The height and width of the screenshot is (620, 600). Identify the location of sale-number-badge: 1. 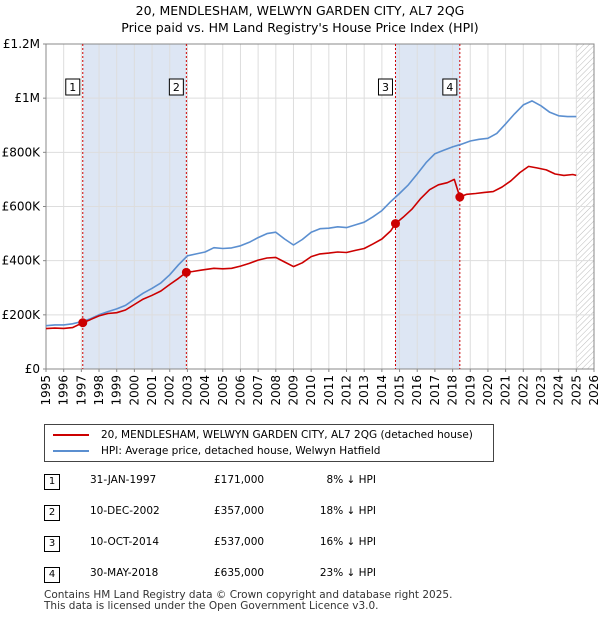
(52, 482).